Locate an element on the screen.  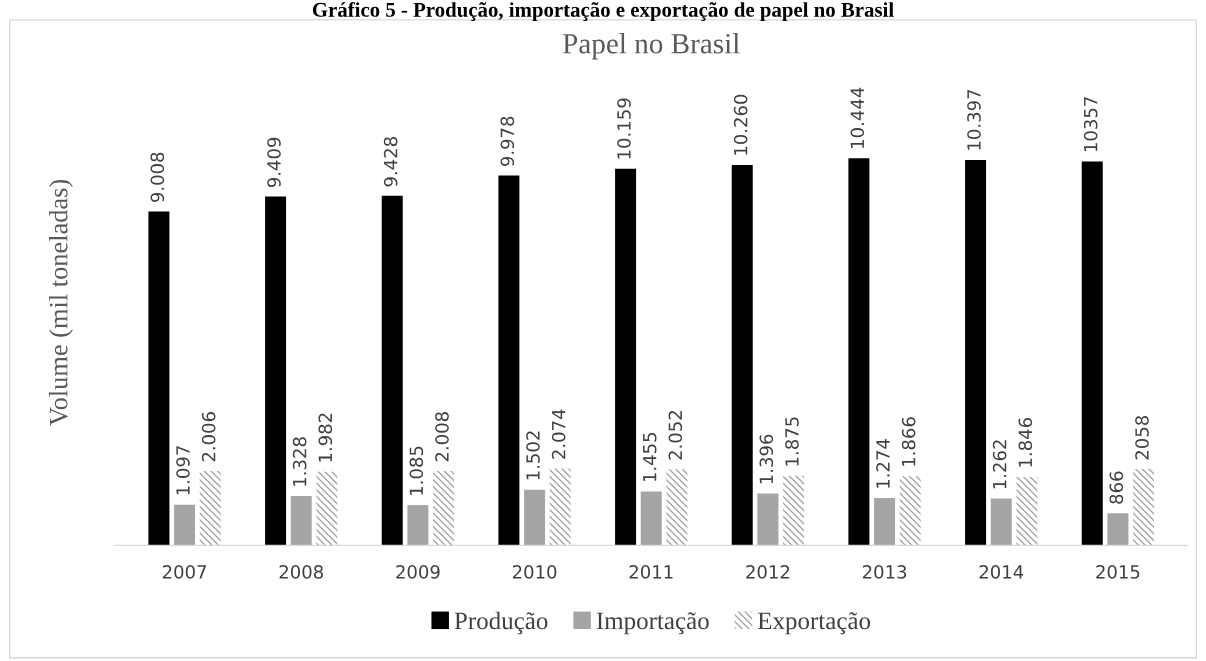
data-label: 2.008 is located at coordinates (442, 437).